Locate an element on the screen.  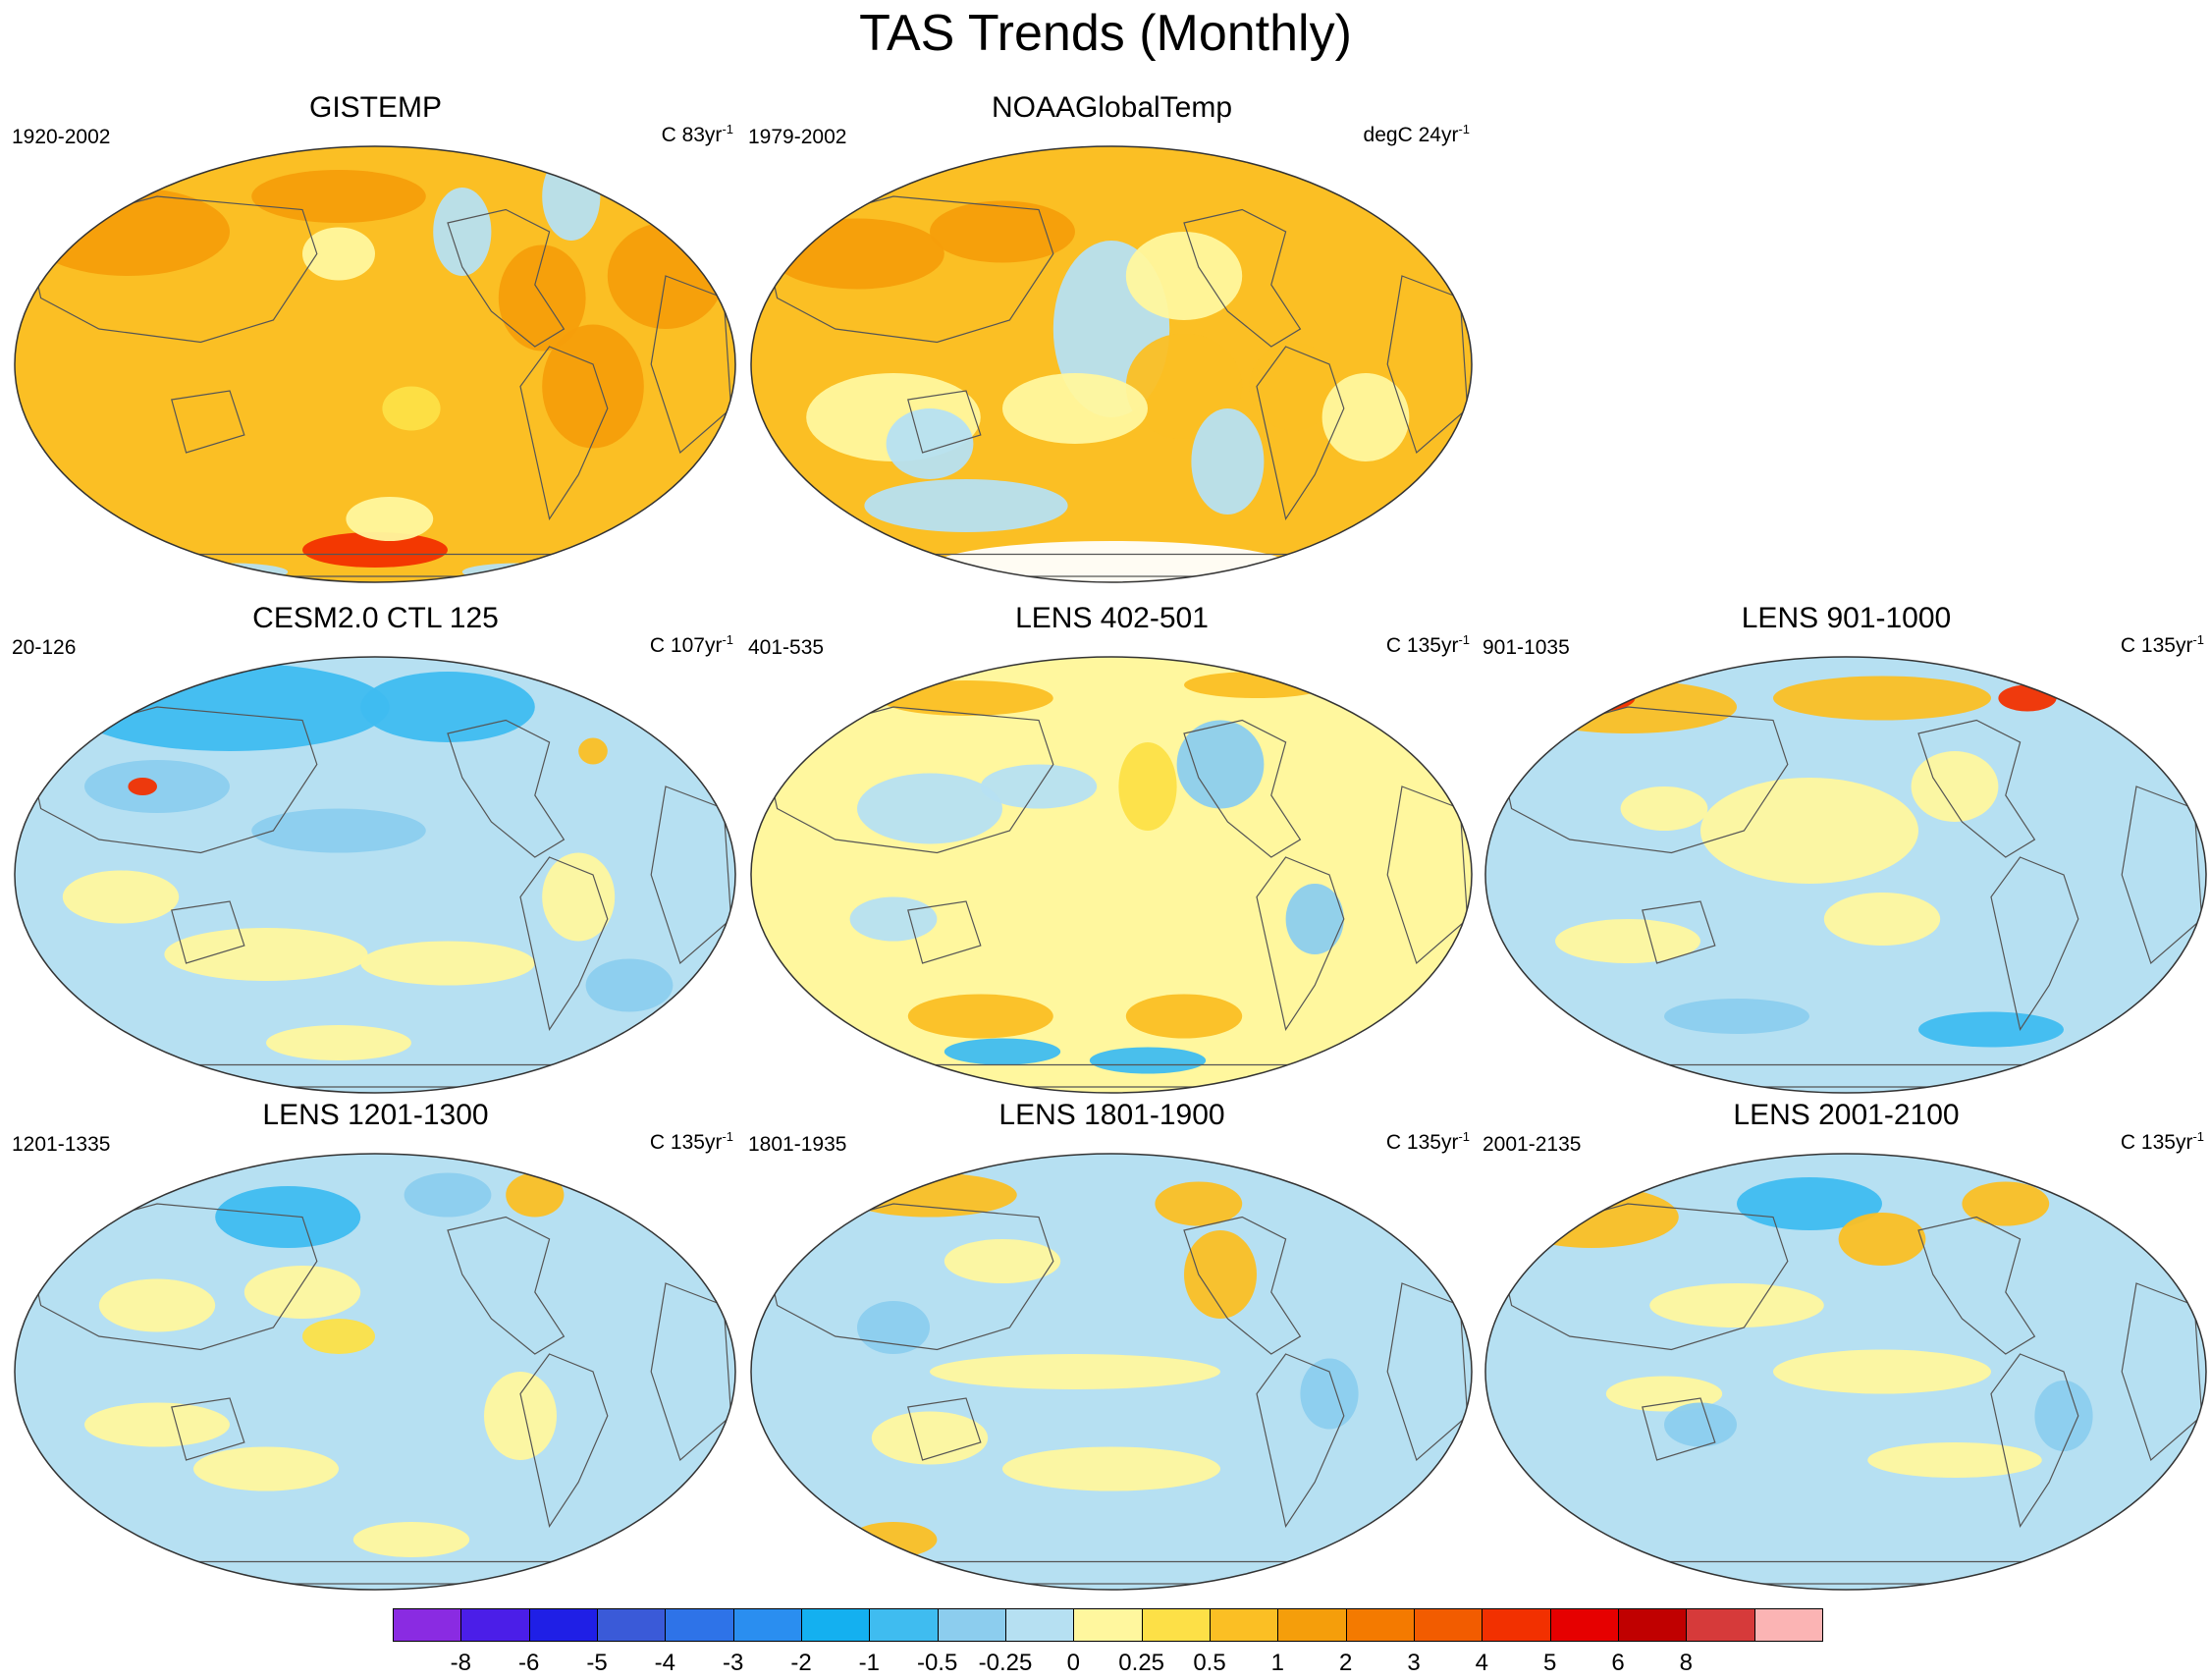
colorbar is located at coordinates (1108, 1626).